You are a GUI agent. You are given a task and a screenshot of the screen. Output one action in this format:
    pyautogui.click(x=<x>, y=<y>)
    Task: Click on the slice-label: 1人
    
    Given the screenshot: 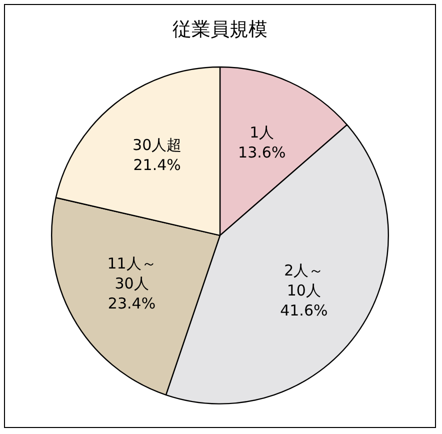 What is the action you would take?
    pyautogui.click(x=262, y=132)
    